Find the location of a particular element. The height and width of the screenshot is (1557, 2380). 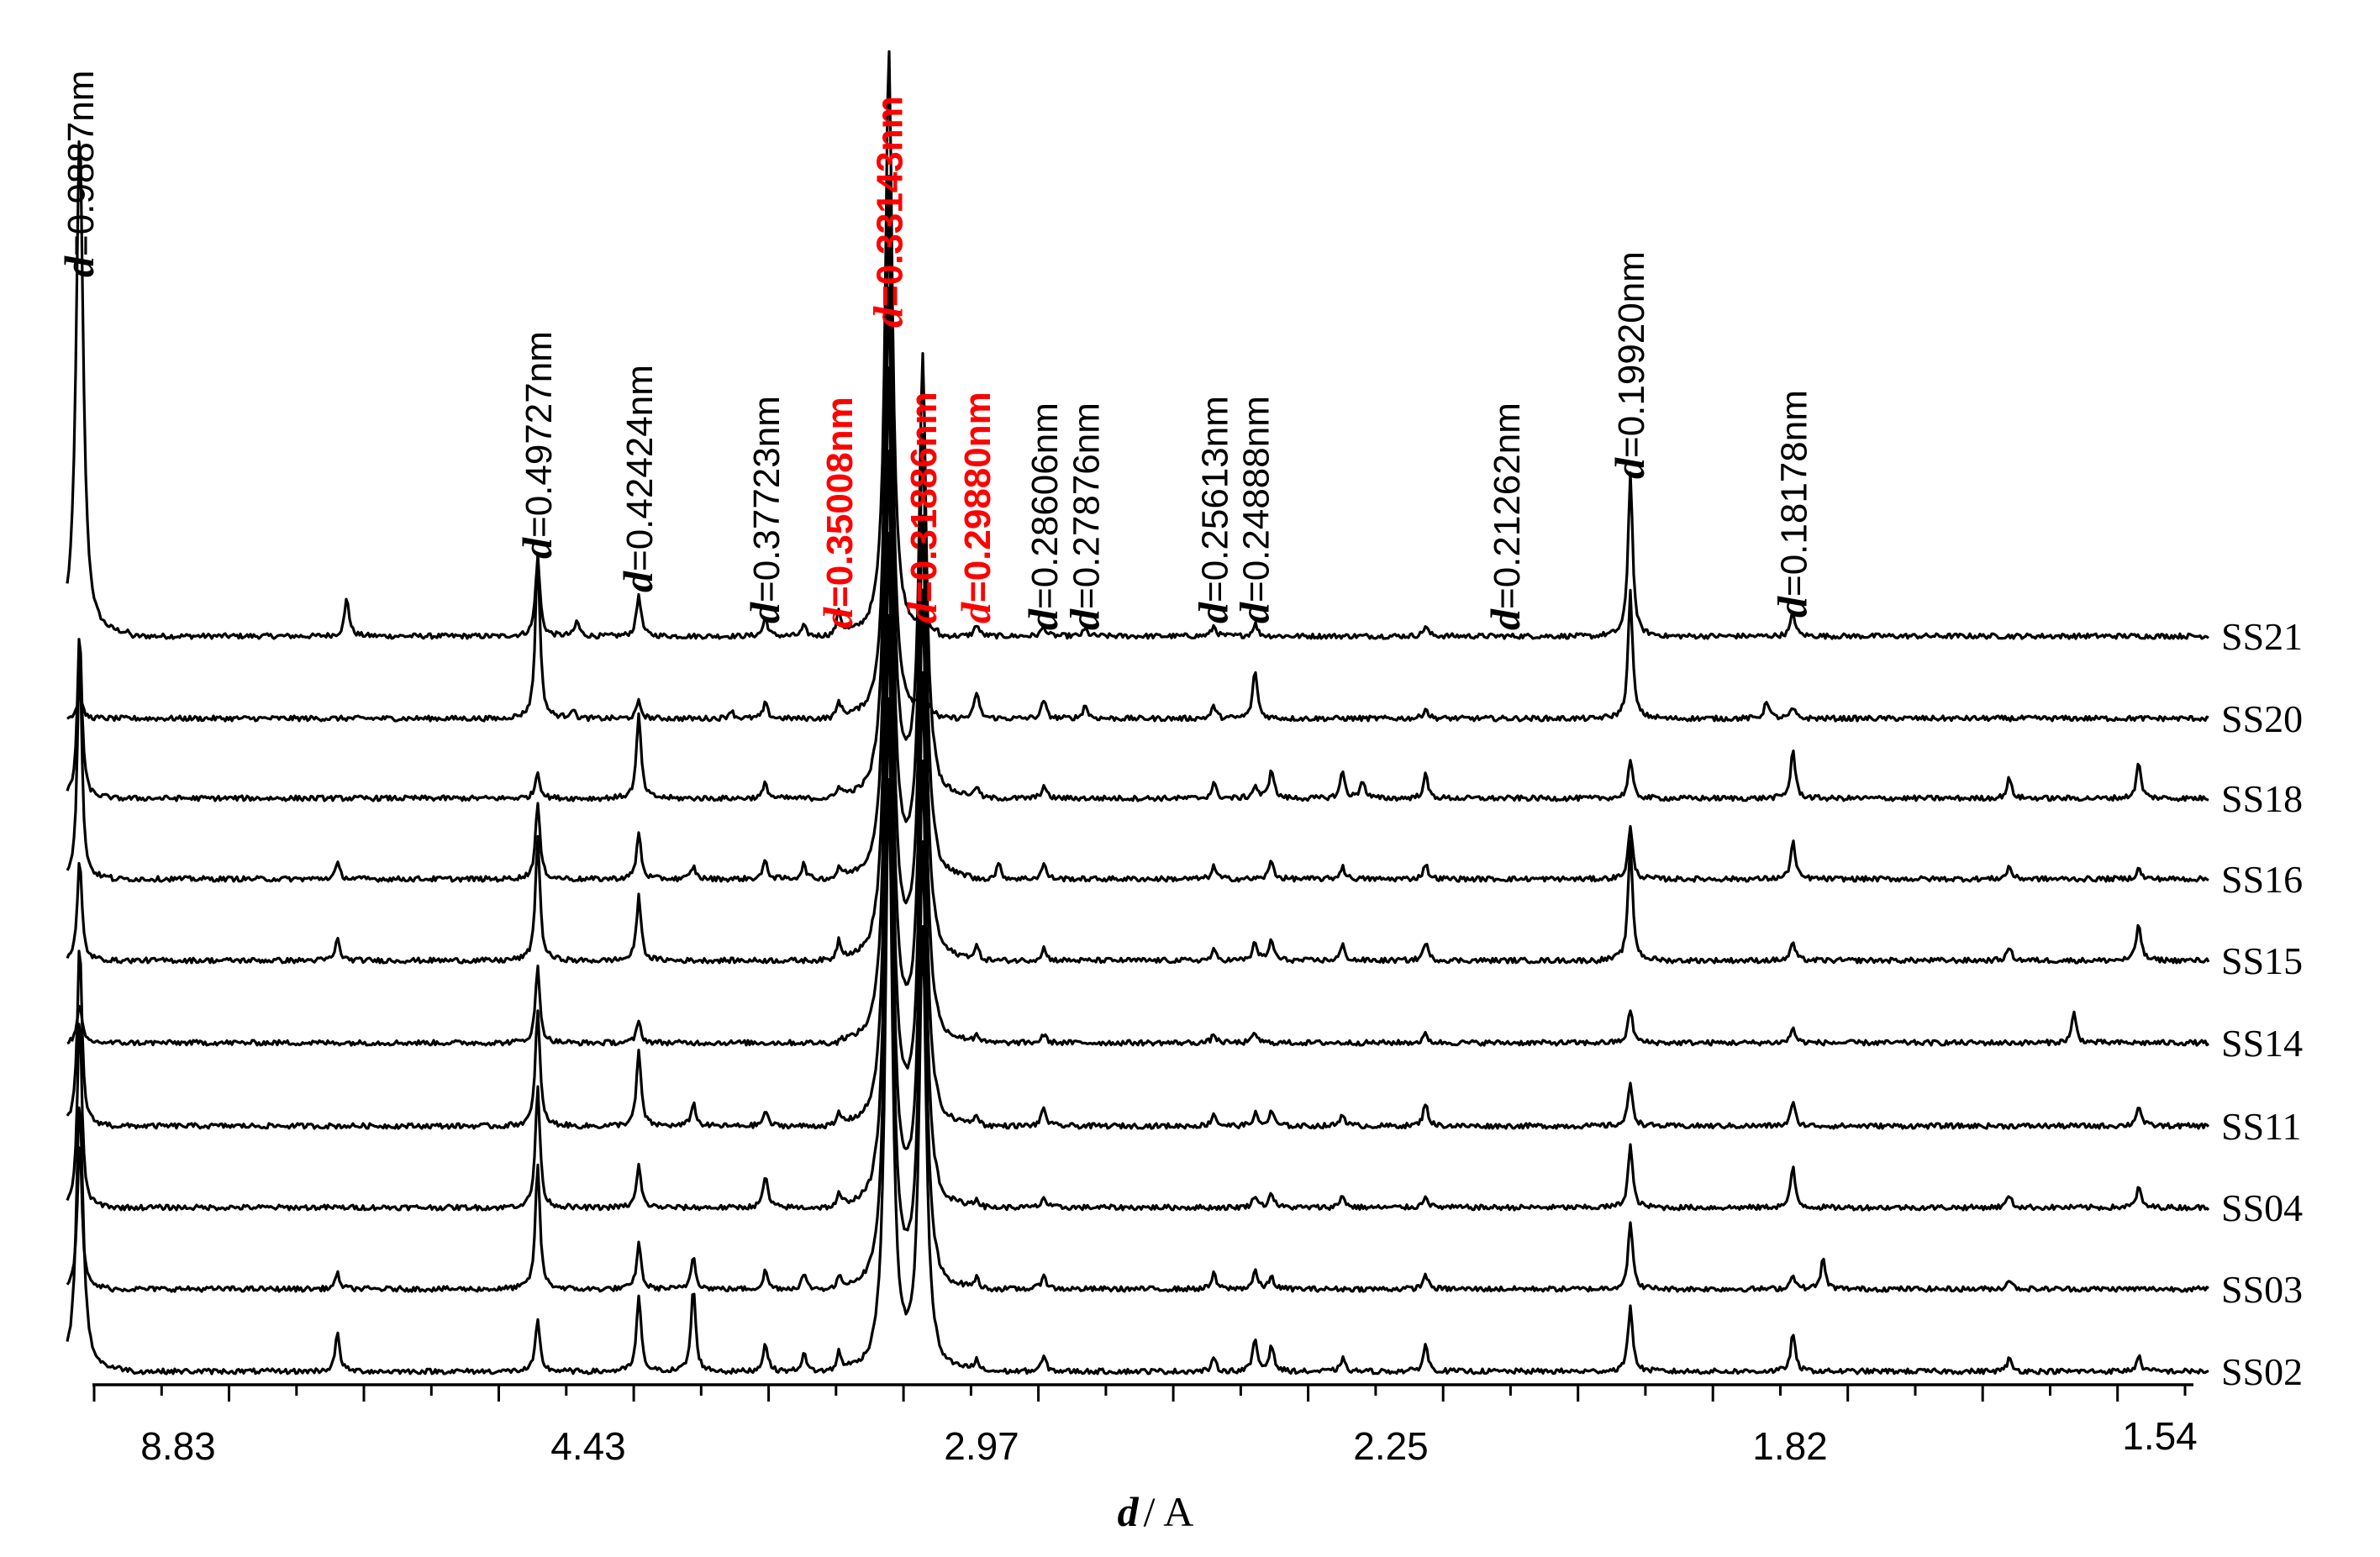

sample-label-group: SS21 SS20 SS18 SS16 SS15 SS14 SS11 SS04 SS03 SS02 is located at coordinates (2262, 1004).